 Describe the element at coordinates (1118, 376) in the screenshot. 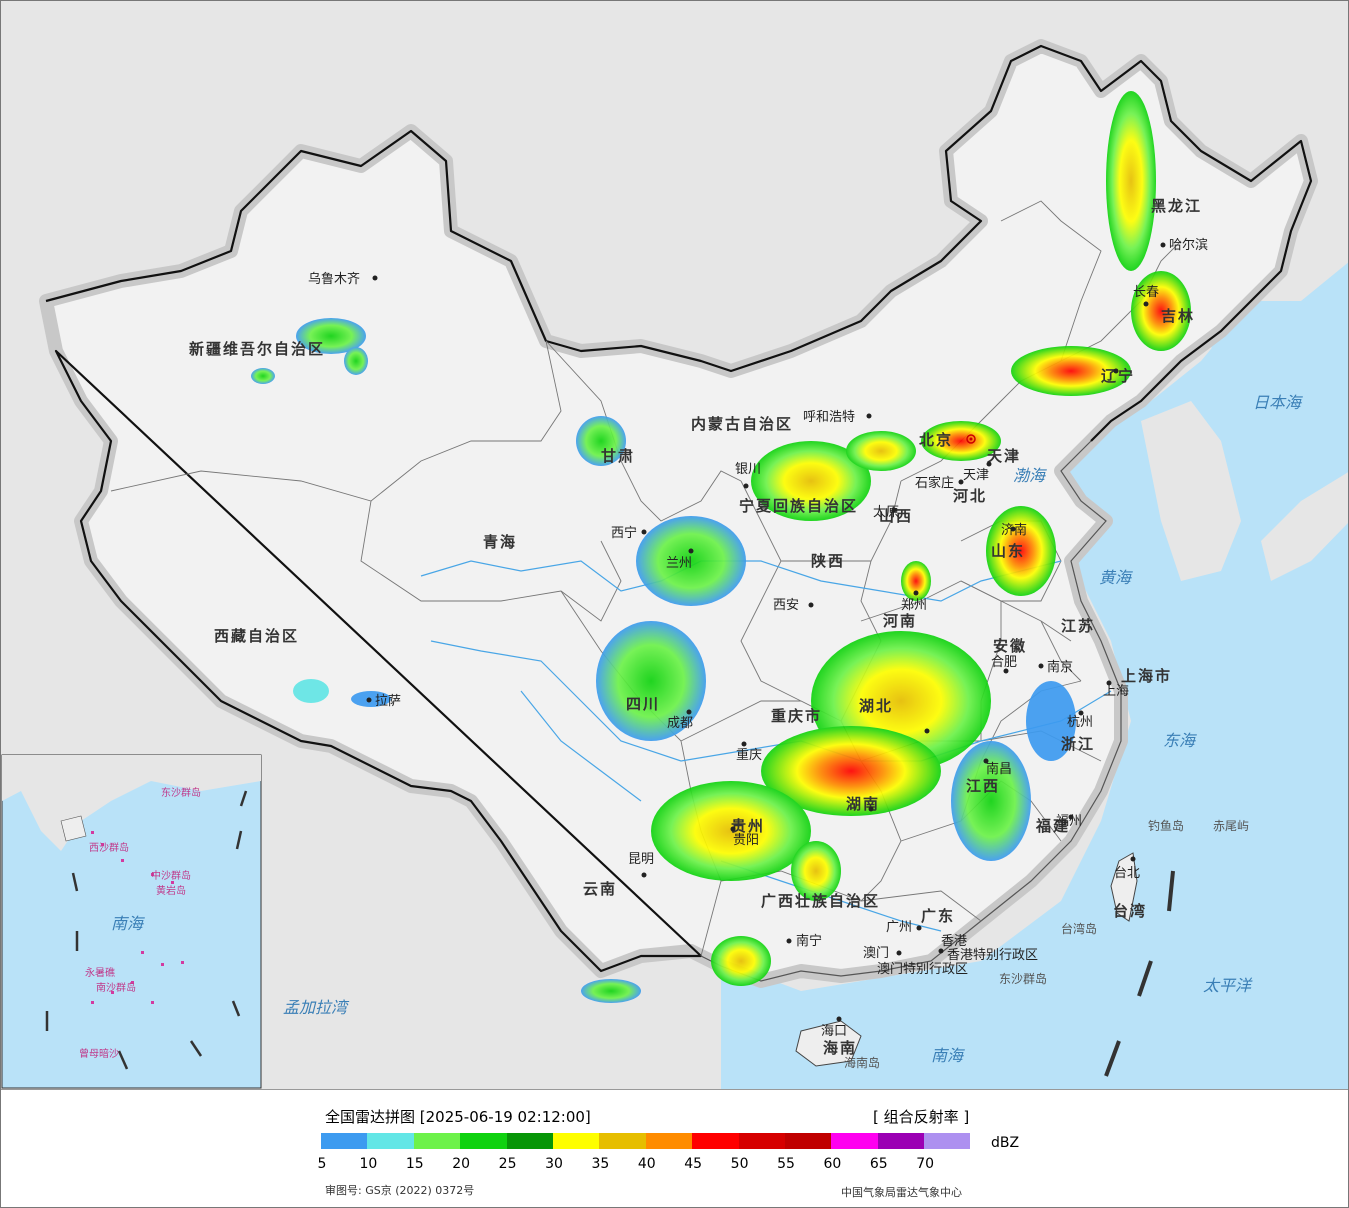

I see `label-liaoning: 辽宁` at that location.